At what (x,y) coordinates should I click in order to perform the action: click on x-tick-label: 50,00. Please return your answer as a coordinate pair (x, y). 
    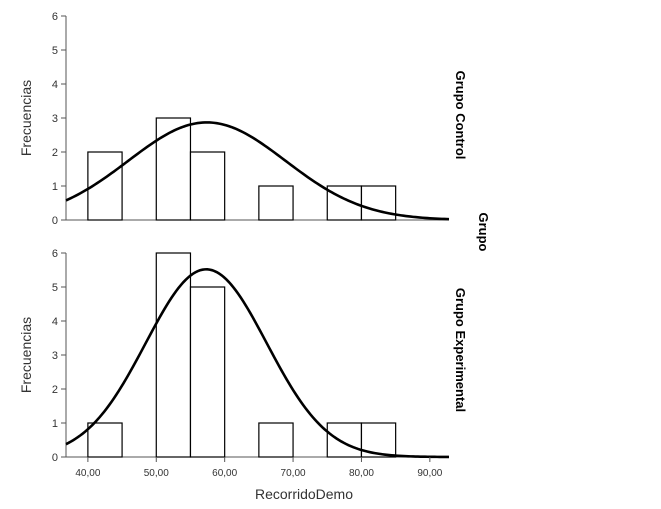
    Looking at the image, I should click on (156, 473).